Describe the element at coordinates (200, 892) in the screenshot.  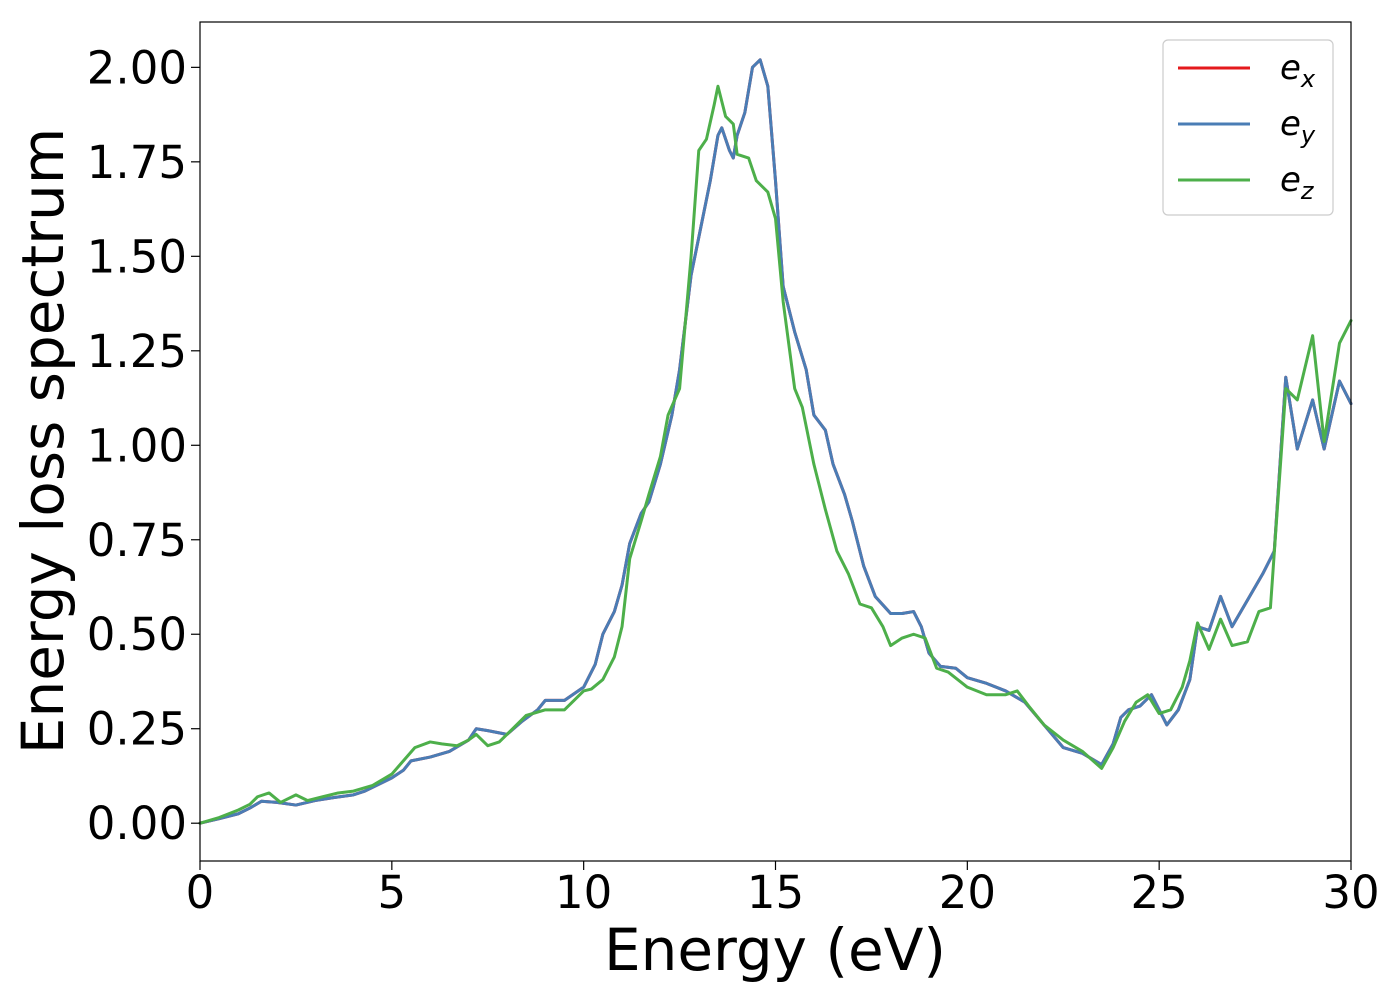
I see `x-tick-label: 0` at that location.